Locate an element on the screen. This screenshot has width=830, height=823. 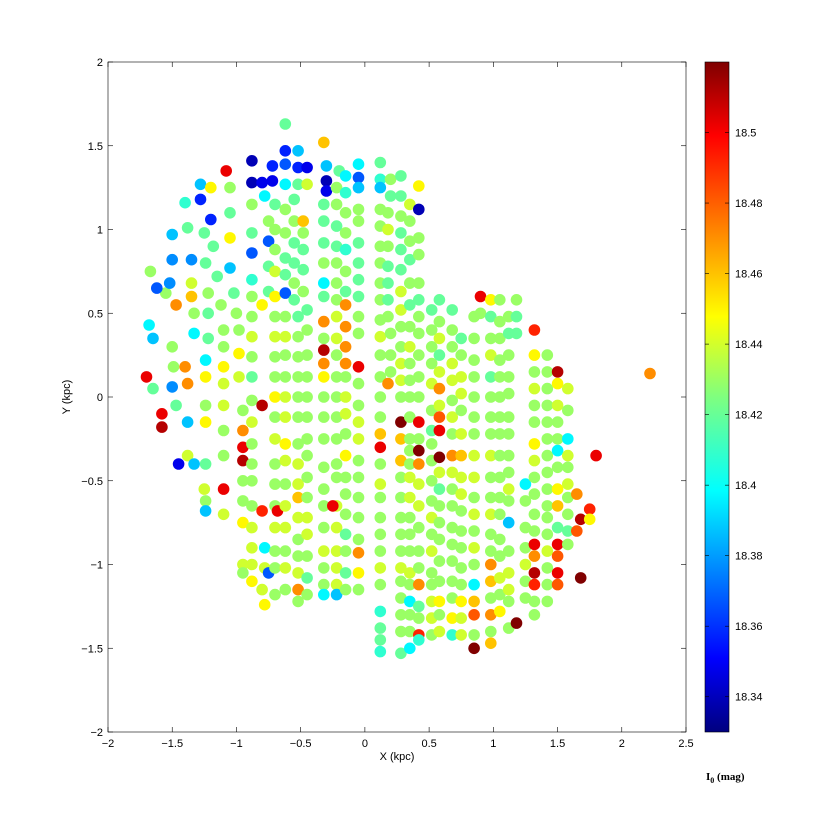
y-tick-label: 0.5 is located at coordinates (95, 314).